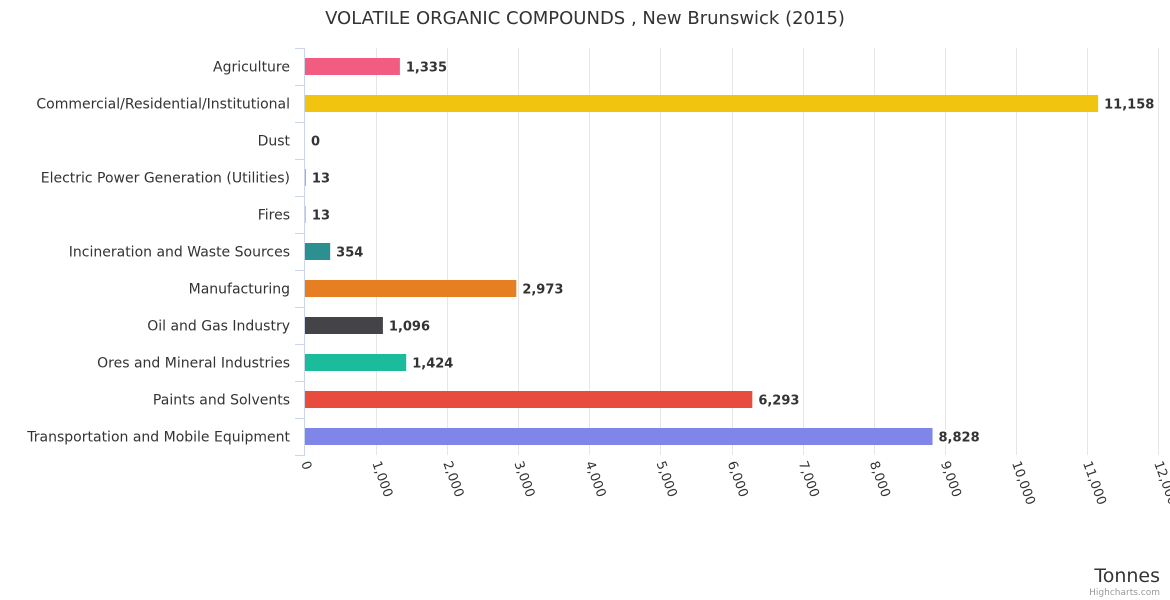 The image size is (1170, 600). Describe the element at coordinates (542, 290) in the screenshot. I see `data-label: 2,973` at that location.